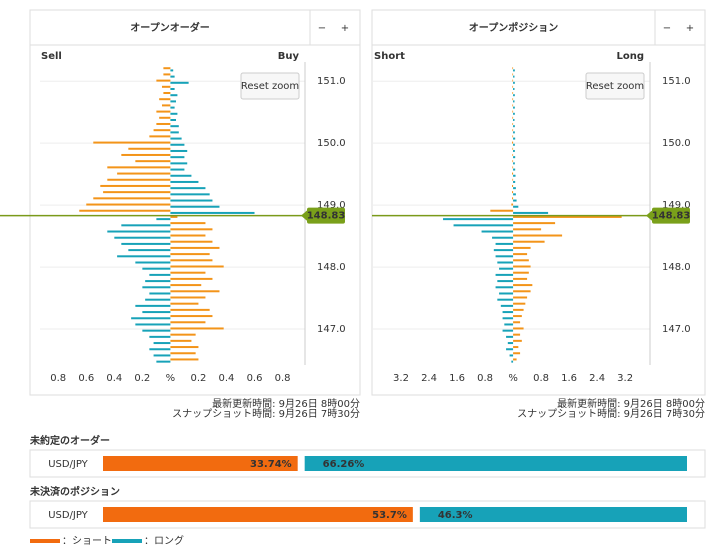 This screenshot has width=720, height=550. Describe the element at coordinates (171, 378) in the screenshot. I see `x-tick-label: %` at that location.